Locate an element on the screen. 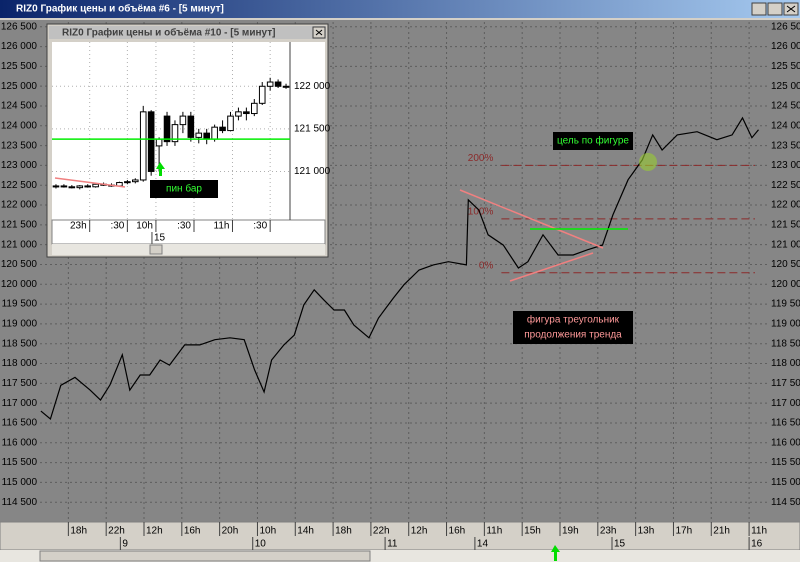  pin-bar-box is located at coordinates (184, 189).